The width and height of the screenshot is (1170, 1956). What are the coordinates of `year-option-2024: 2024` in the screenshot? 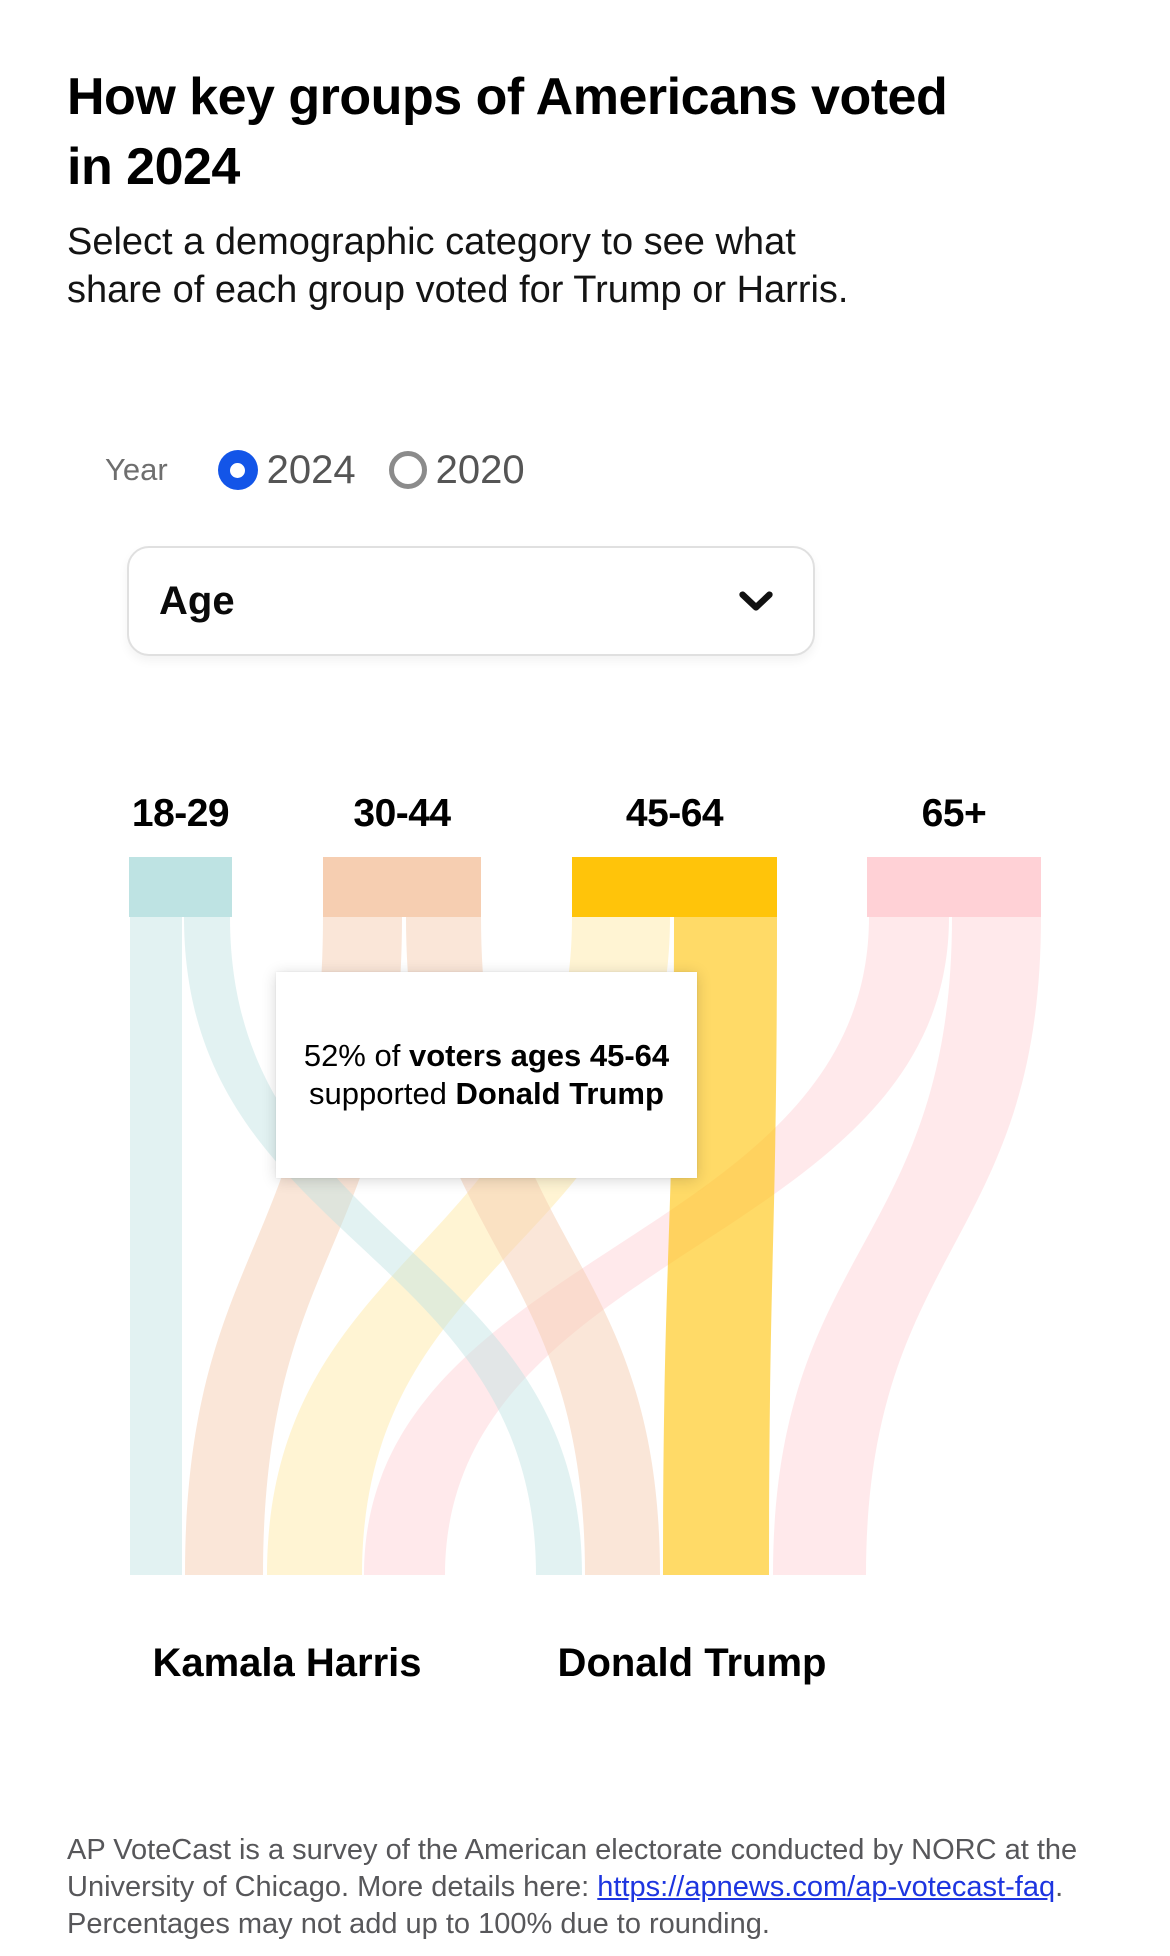 It's located at (286, 470).